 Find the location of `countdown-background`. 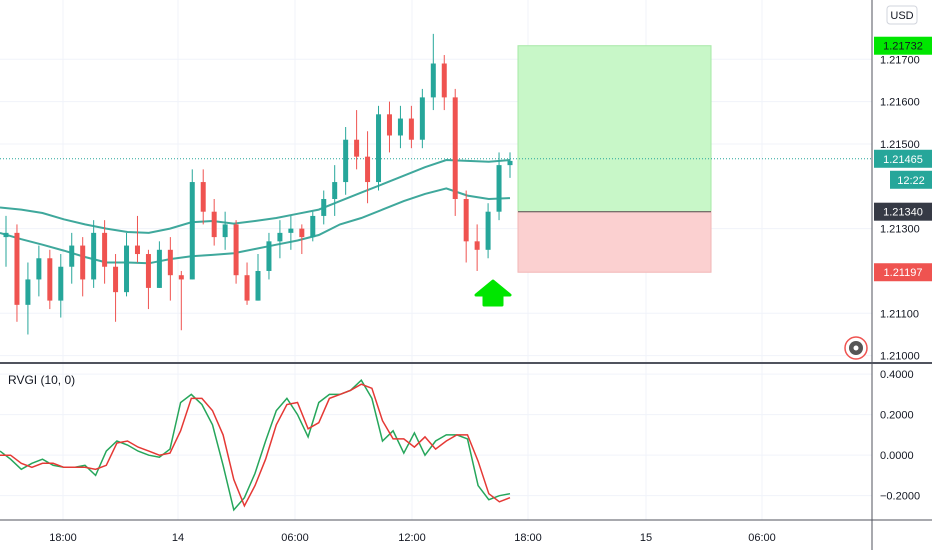

countdown-background is located at coordinates (911, 179).